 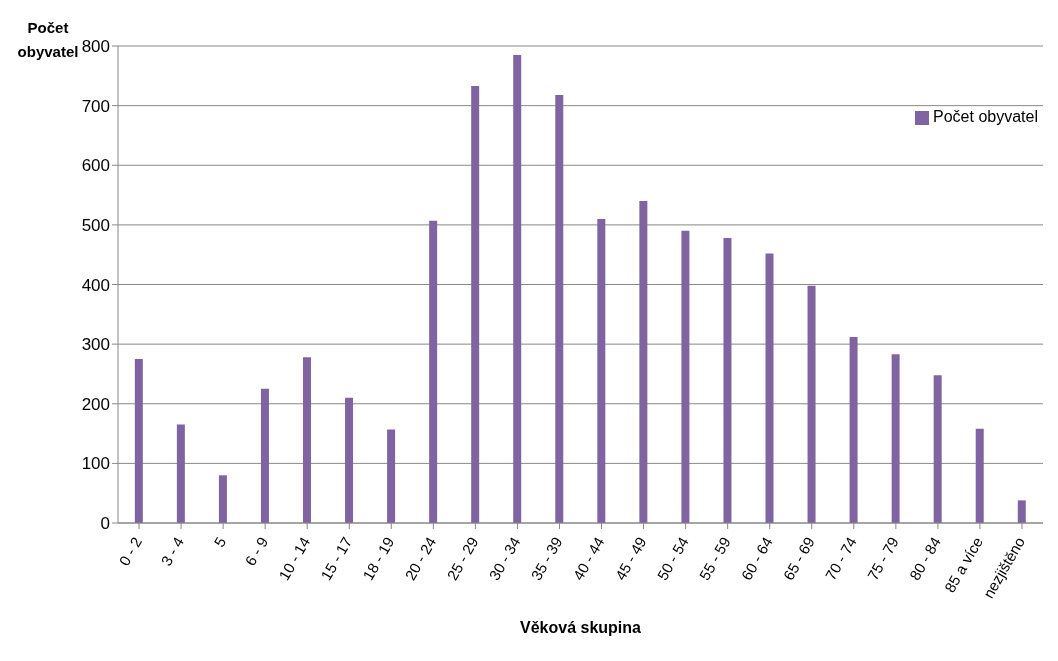 What do you see at coordinates (220, 541) in the screenshot?
I see `x-tick-label: 5` at bounding box center [220, 541].